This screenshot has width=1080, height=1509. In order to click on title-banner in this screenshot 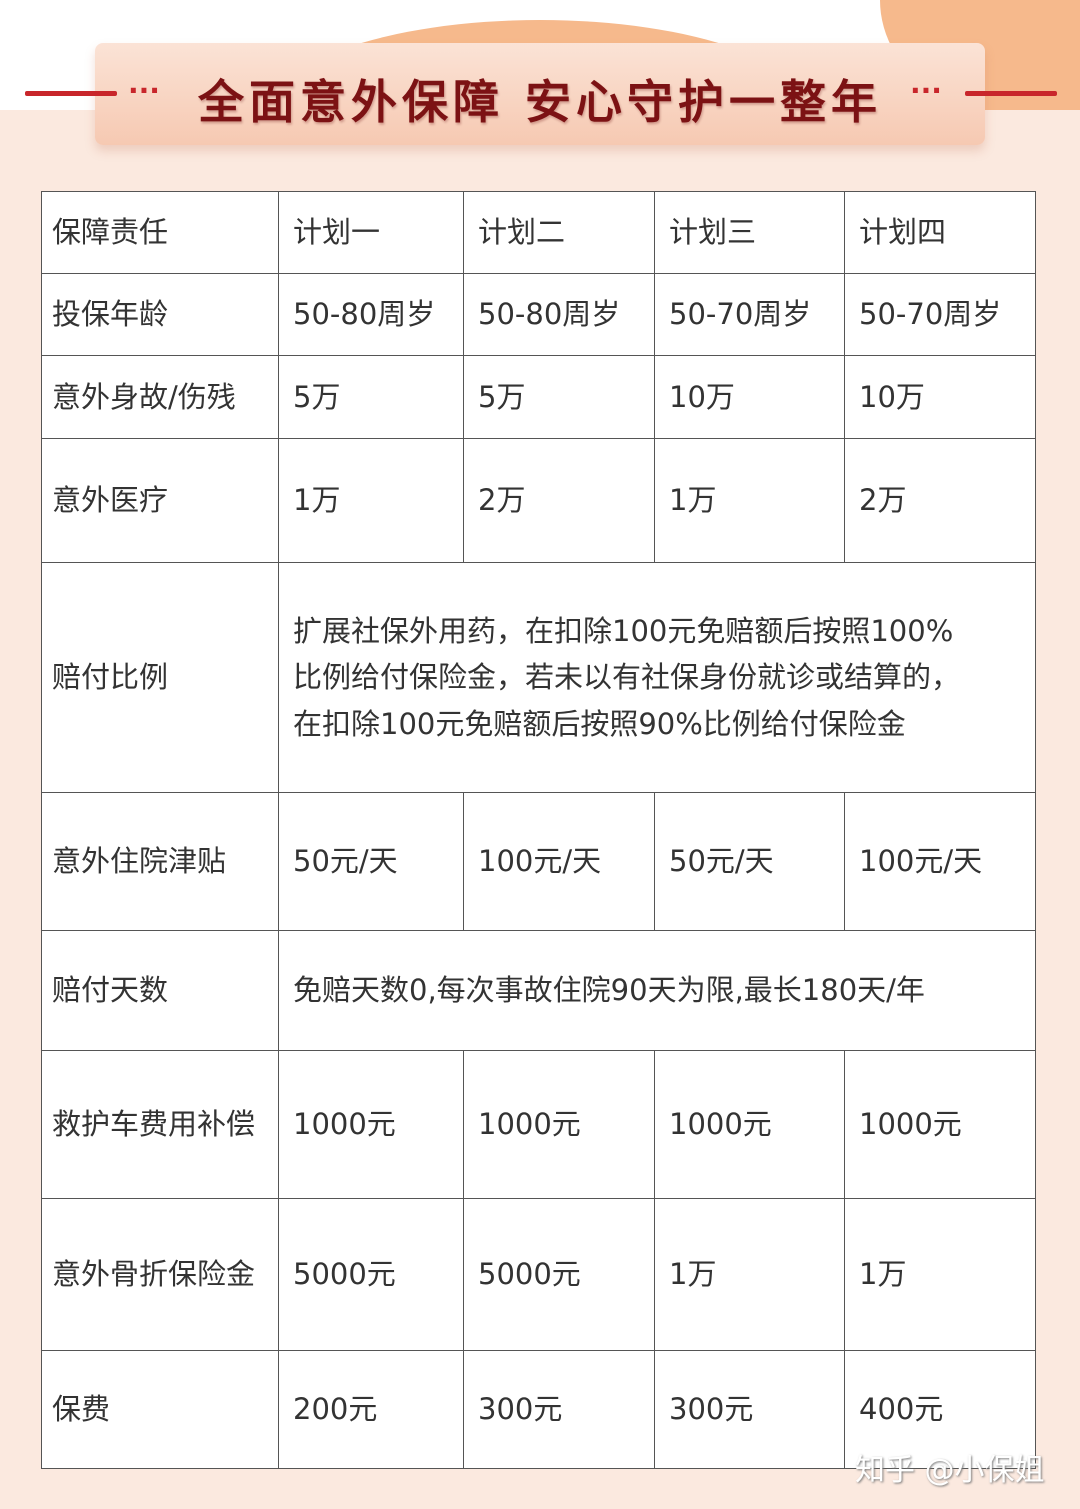, I will do `click(540, 94)`.